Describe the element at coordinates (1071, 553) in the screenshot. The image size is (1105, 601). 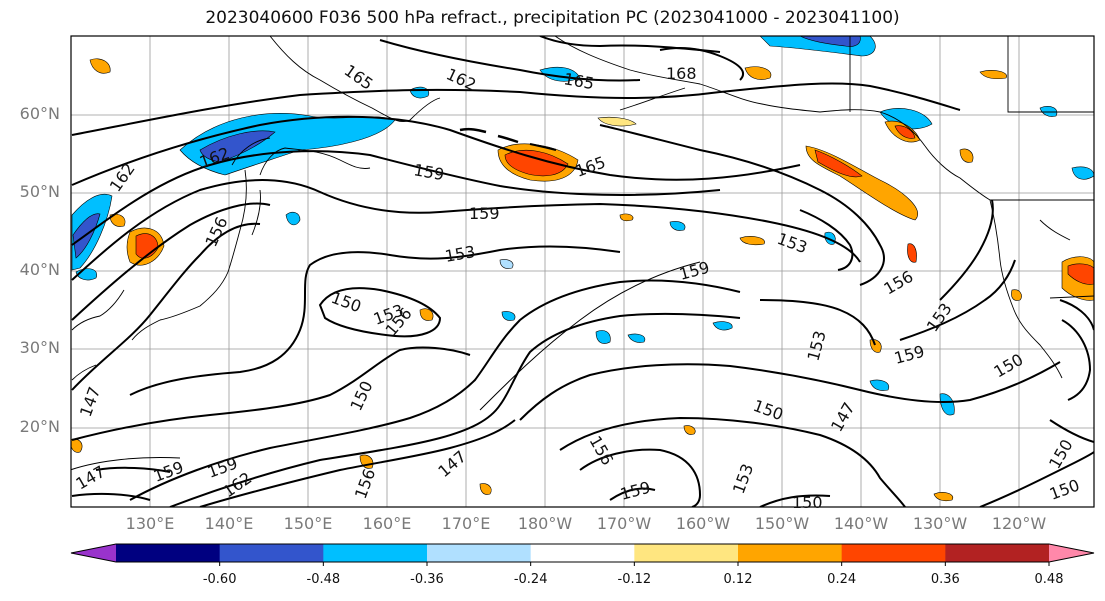
I see `colorbar-extend-high` at that location.